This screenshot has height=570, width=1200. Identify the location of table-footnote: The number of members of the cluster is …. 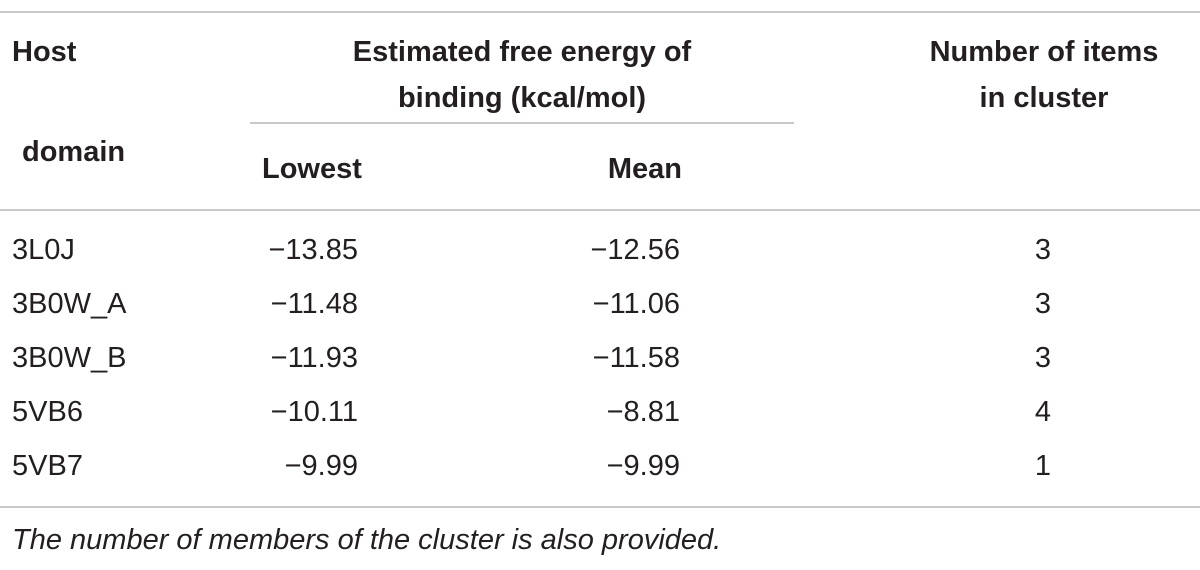
(367, 540).